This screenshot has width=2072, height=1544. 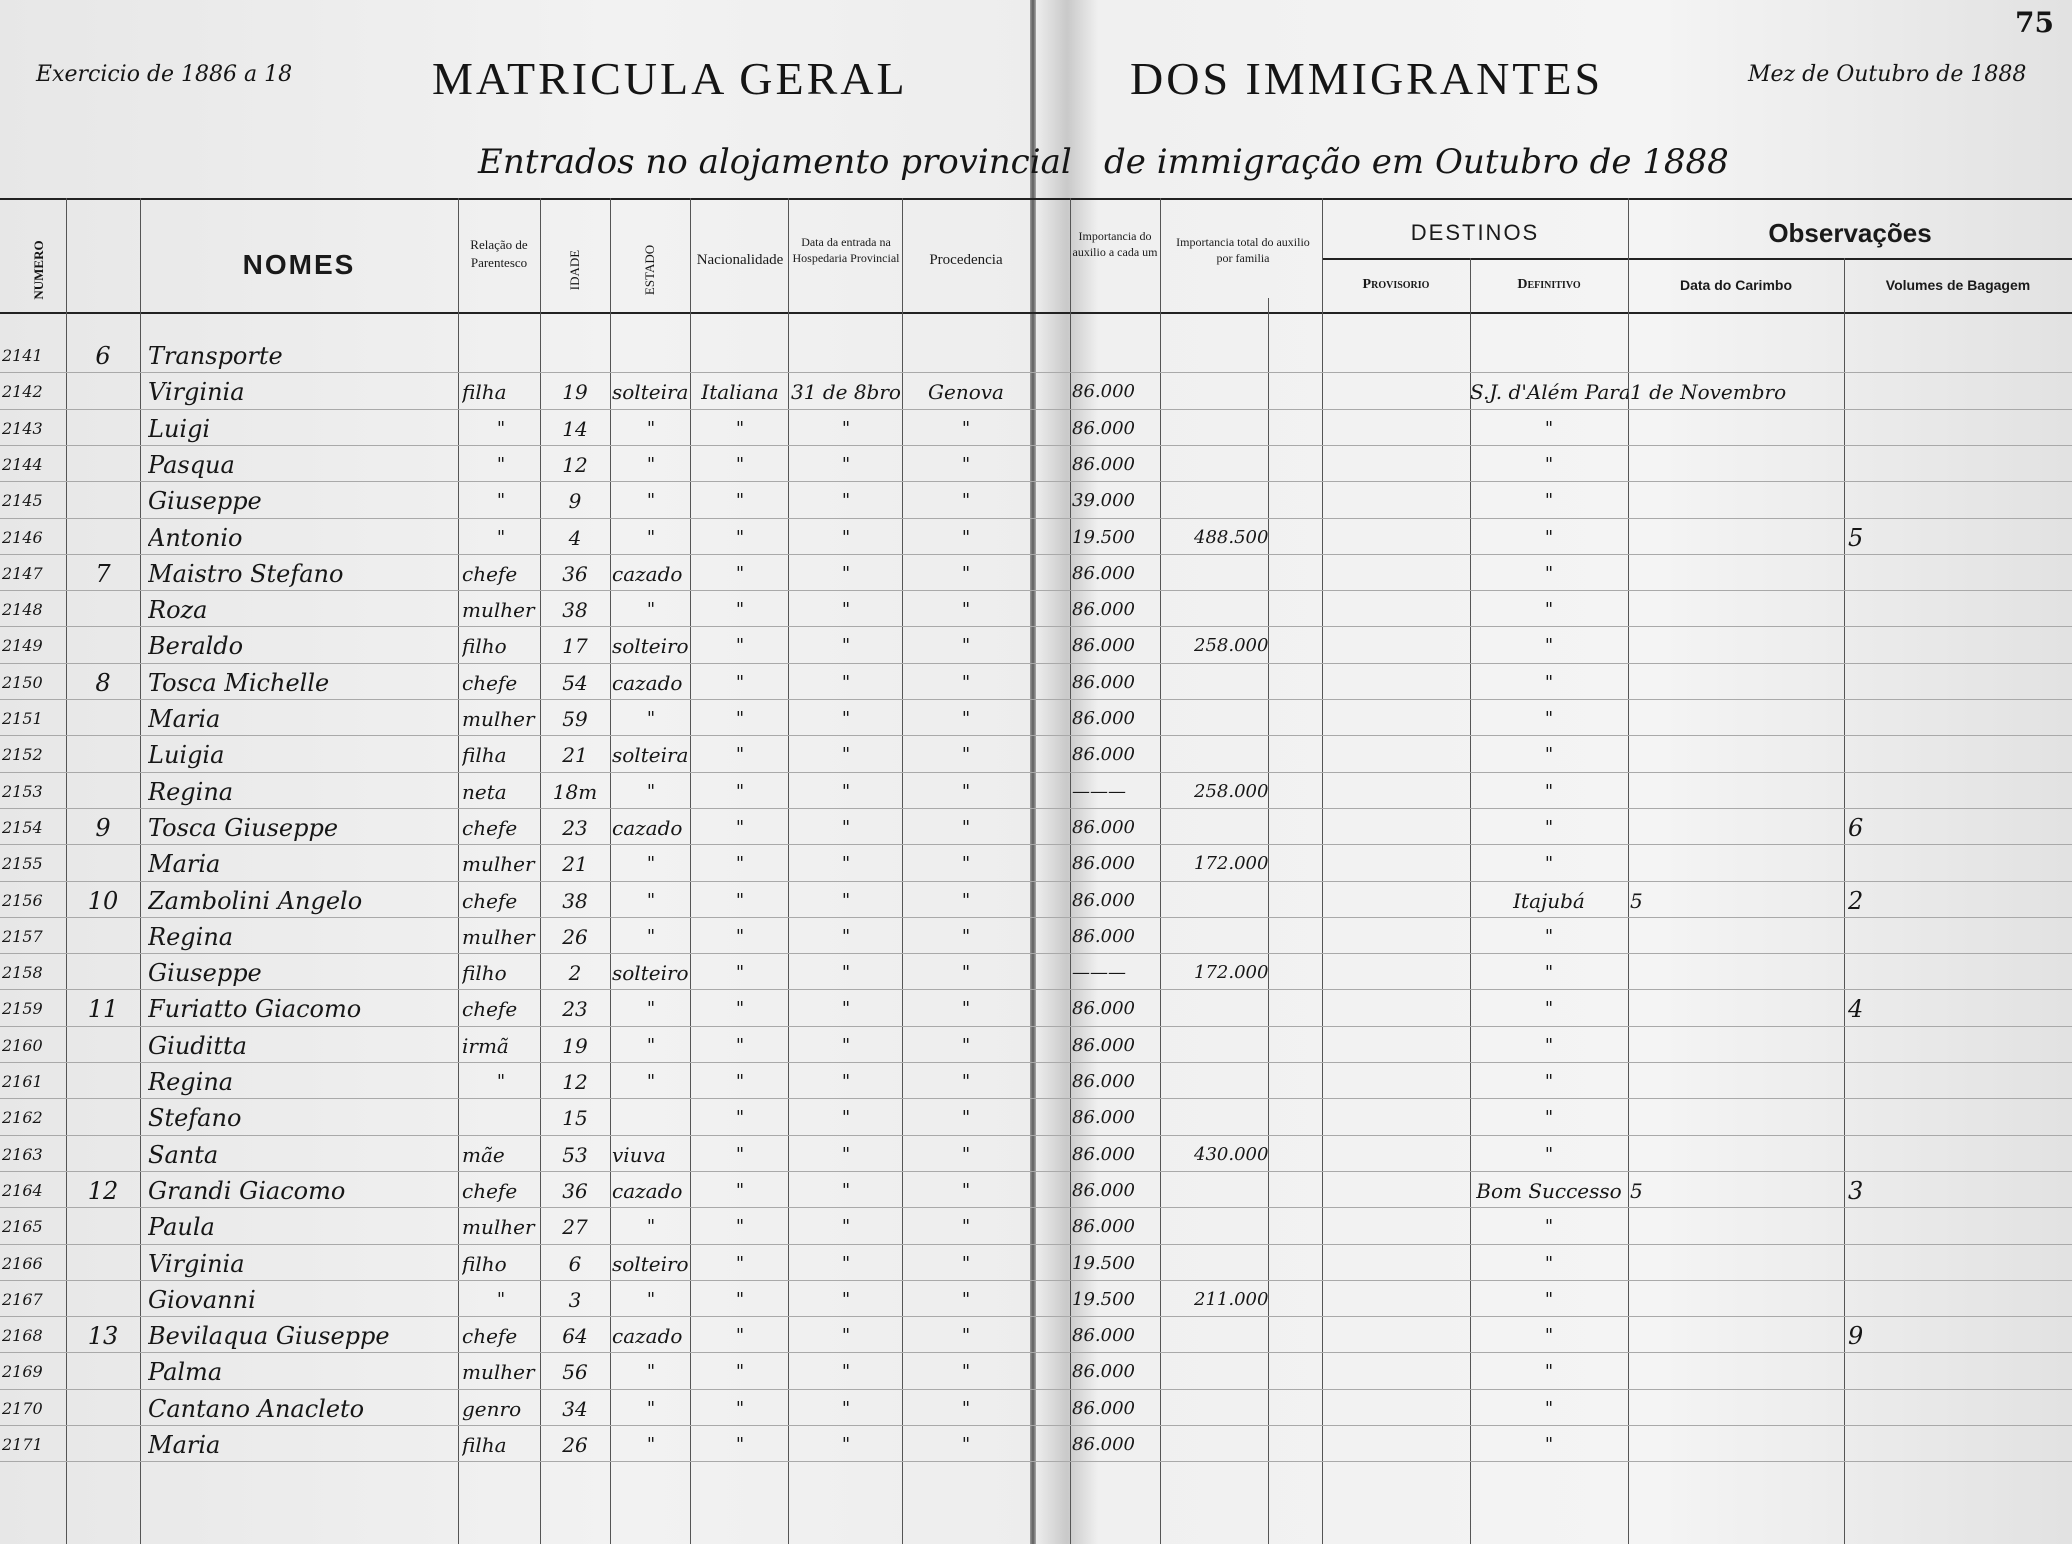 What do you see at coordinates (22, 610) in the screenshot?
I see `row-numero: 2148` at bounding box center [22, 610].